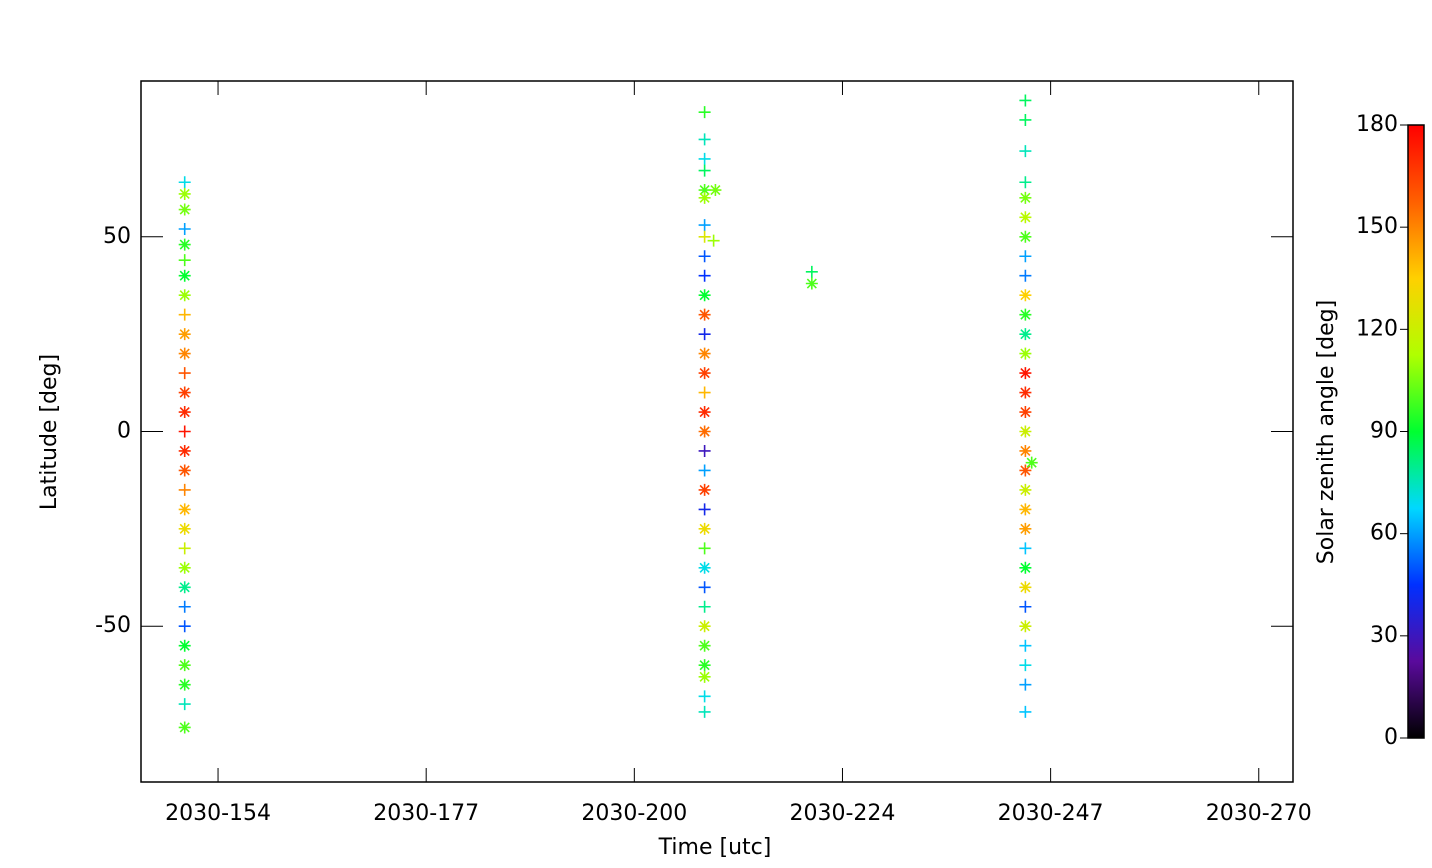 This screenshot has height=868, width=1432. What do you see at coordinates (1384, 533) in the screenshot?
I see `colorbar-tick-label: 60` at bounding box center [1384, 533].